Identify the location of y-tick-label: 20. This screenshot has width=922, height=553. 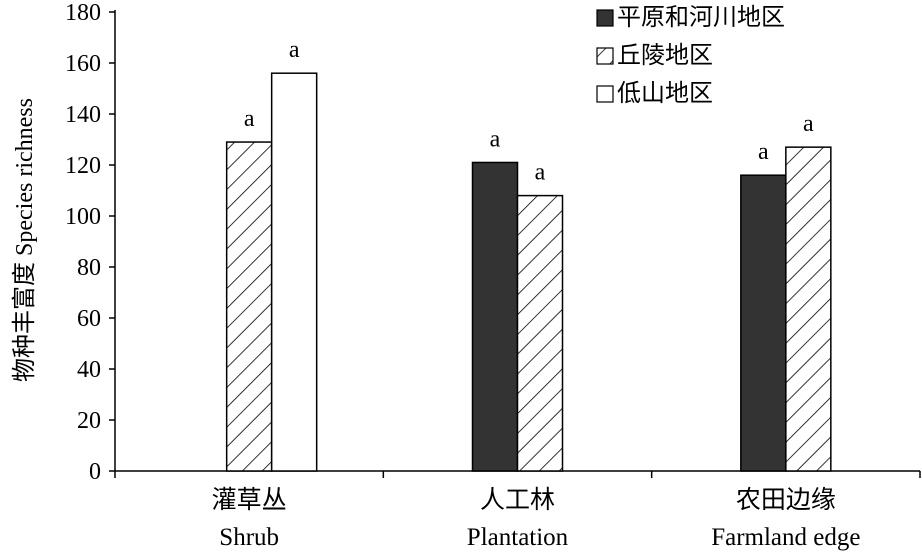
(89, 421).